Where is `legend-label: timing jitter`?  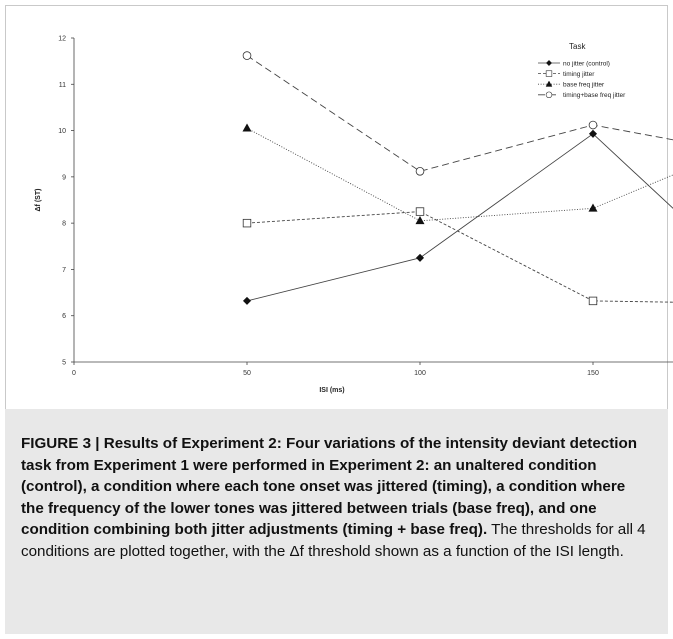 legend-label: timing jitter is located at coordinates (579, 74).